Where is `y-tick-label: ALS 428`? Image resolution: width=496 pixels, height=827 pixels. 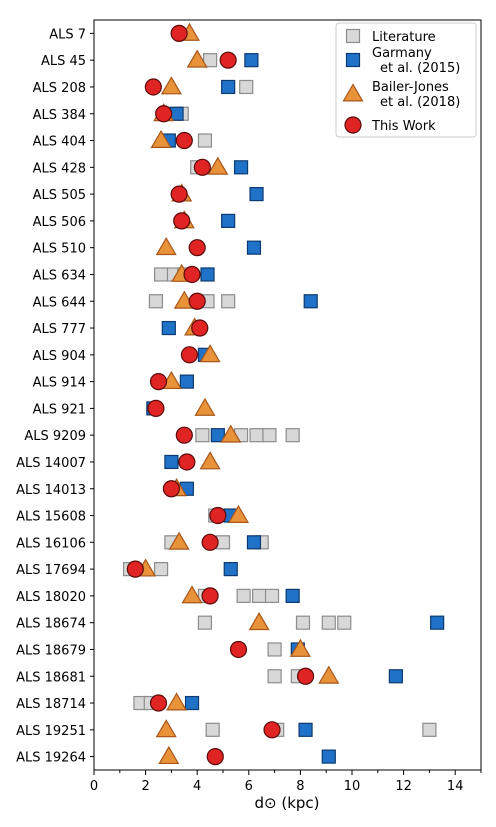
y-tick-label: ALS 428 is located at coordinates (59, 168).